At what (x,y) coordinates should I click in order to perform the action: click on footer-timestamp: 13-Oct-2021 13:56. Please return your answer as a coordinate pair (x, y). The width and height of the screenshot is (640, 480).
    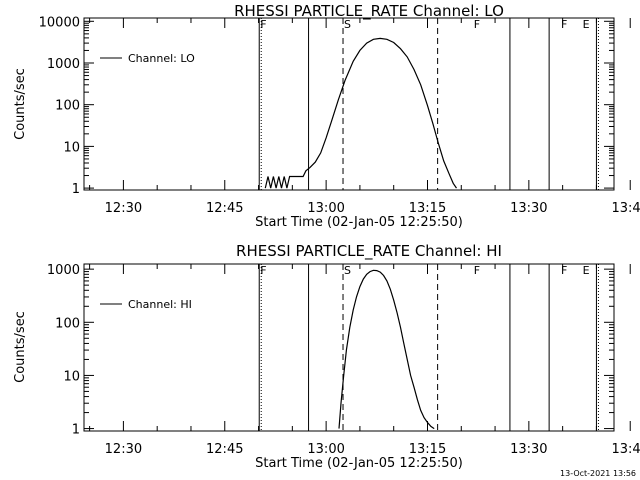
    Looking at the image, I should click on (598, 473).